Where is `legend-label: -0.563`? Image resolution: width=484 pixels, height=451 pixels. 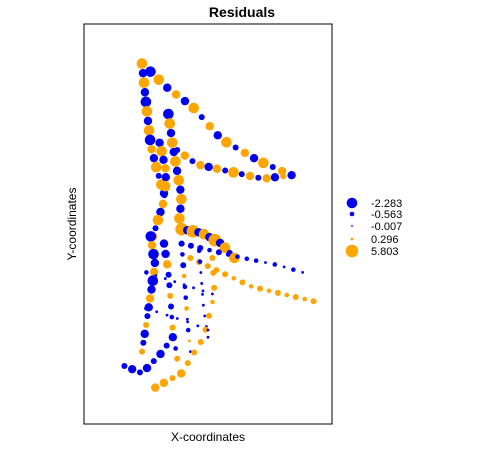 legend-label: -0.563 is located at coordinates (386, 215).